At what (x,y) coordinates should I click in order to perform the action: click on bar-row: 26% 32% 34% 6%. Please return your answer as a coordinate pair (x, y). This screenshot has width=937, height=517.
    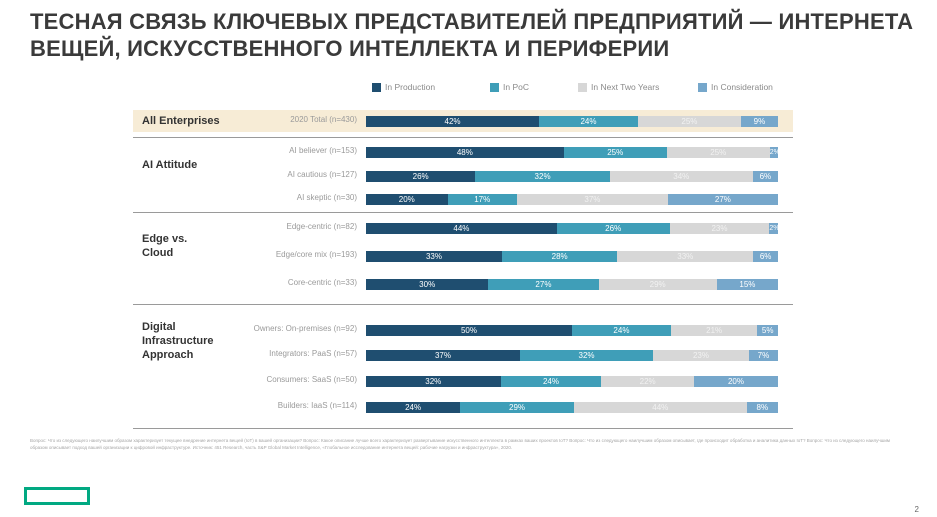
    Looking at the image, I should click on (572, 176).